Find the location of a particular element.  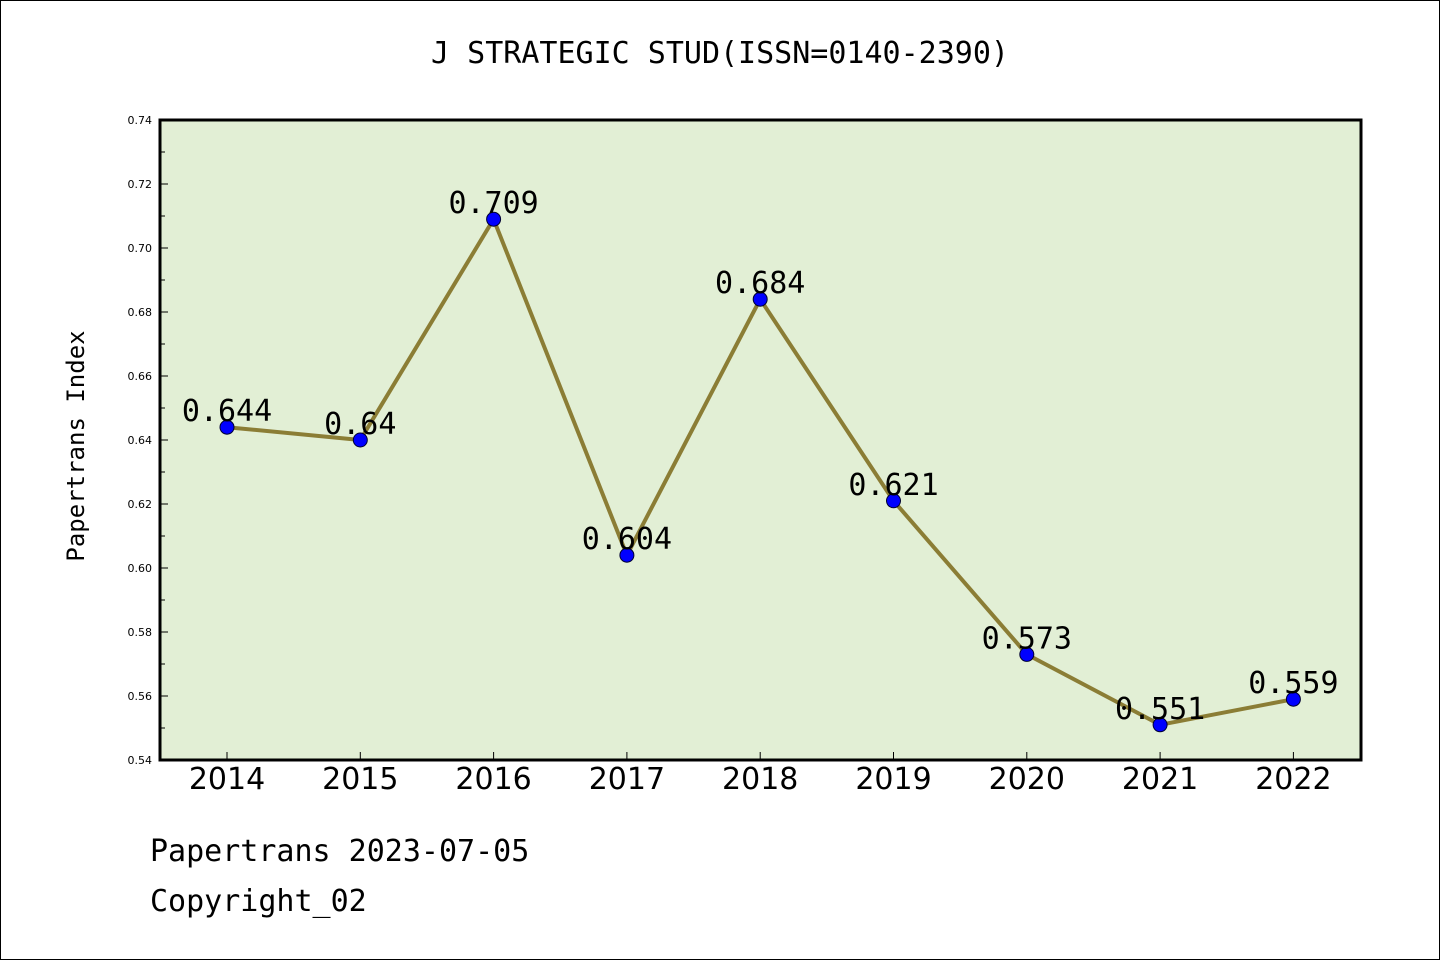

data-label: 0.64 is located at coordinates (360, 424).